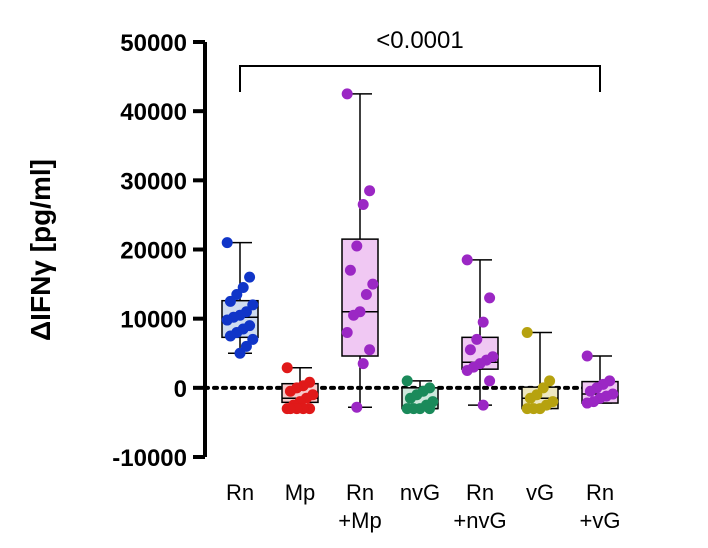 The image size is (708, 548). I want to click on box-group-rnvg, so click(600, 379).